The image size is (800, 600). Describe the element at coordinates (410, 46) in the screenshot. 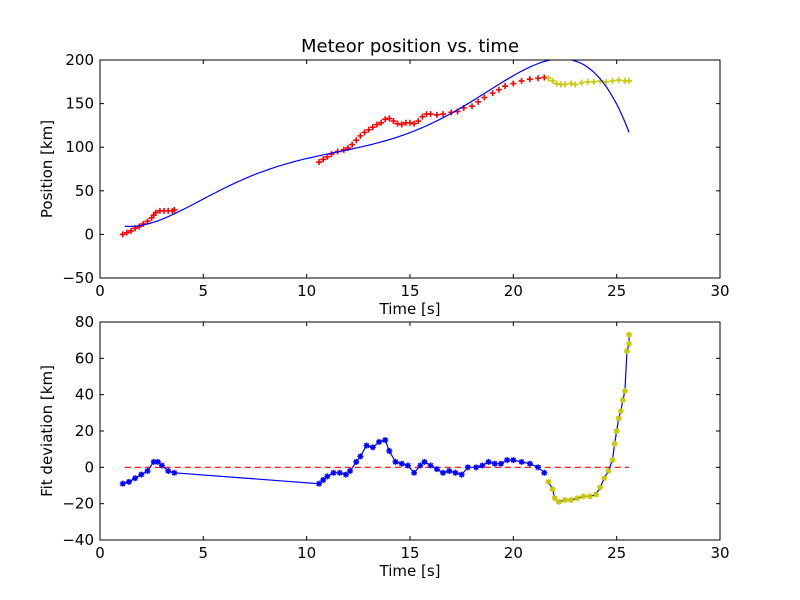

I see `position-chart-title: Meteor position vs. time` at that location.